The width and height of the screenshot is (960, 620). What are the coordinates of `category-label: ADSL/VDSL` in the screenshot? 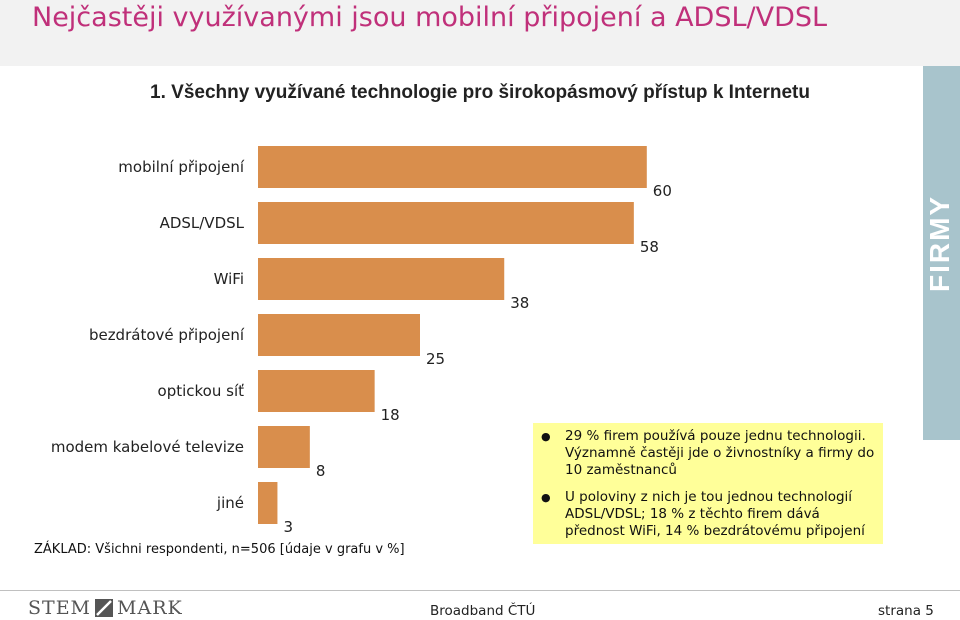 It's located at (202, 223).